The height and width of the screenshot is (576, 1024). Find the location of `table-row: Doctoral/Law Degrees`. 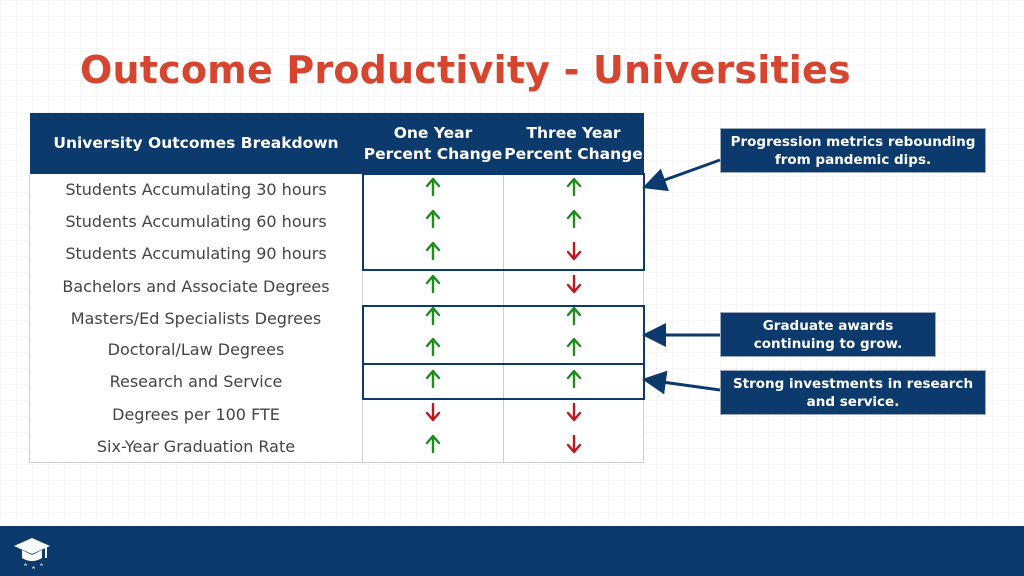

table-row: Doctoral/Law Degrees is located at coordinates (336, 349).